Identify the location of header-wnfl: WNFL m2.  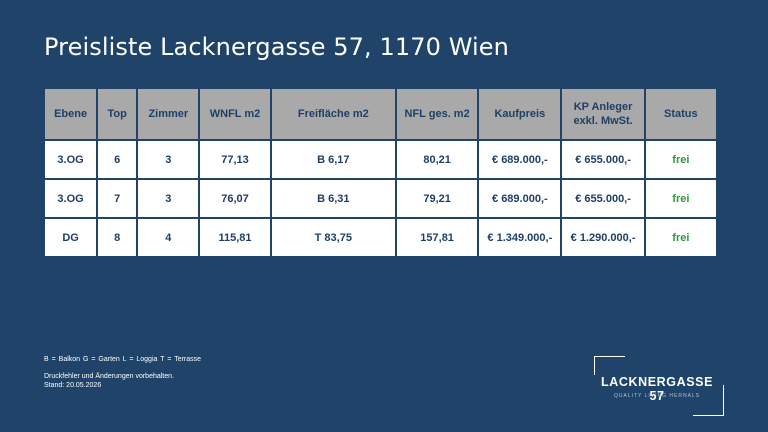
(235, 114).